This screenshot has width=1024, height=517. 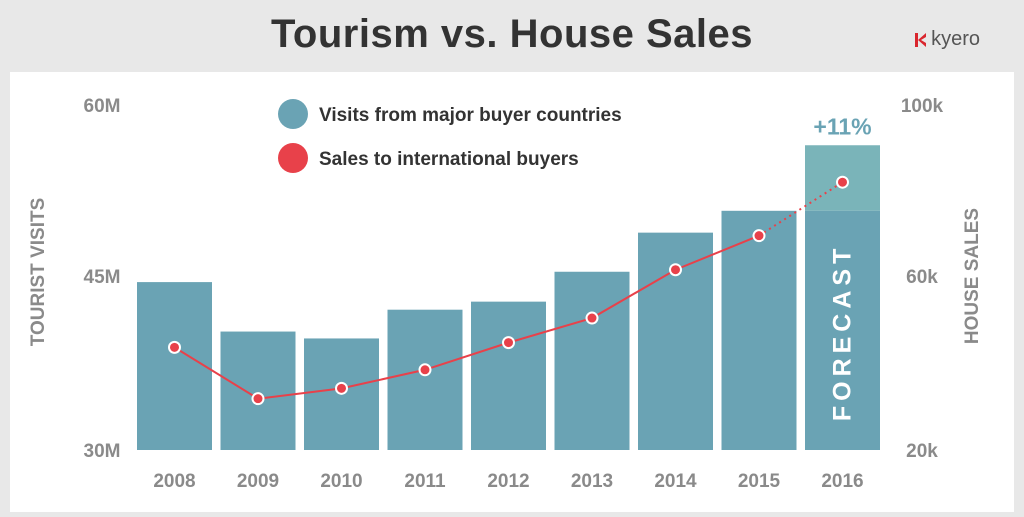 I want to click on x-tick-label-2012: 2012, so click(x=508, y=481).